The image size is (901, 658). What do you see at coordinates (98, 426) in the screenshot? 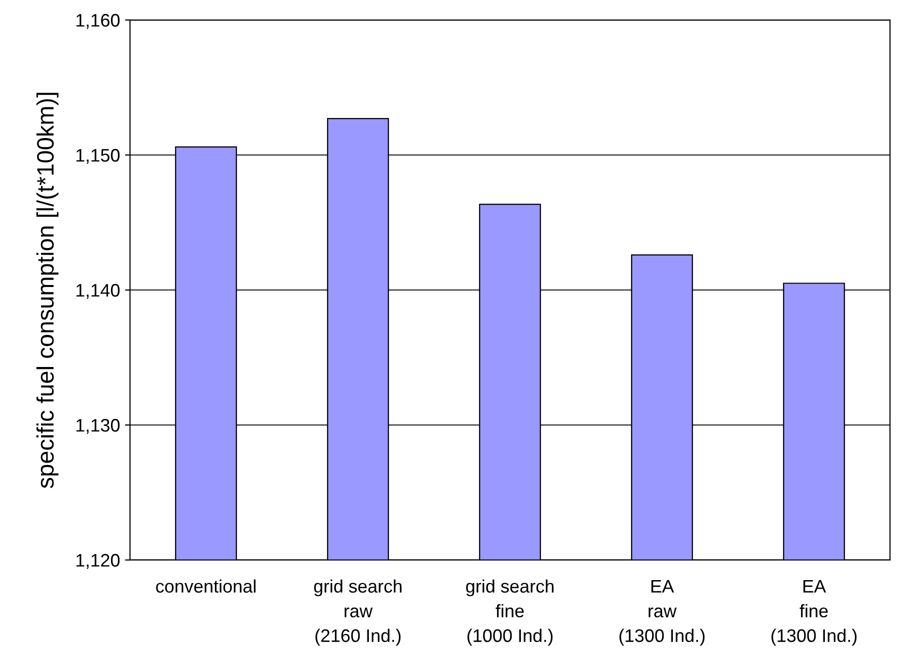
I see `y-tick-label: 1,130` at bounding box center [98, 426].